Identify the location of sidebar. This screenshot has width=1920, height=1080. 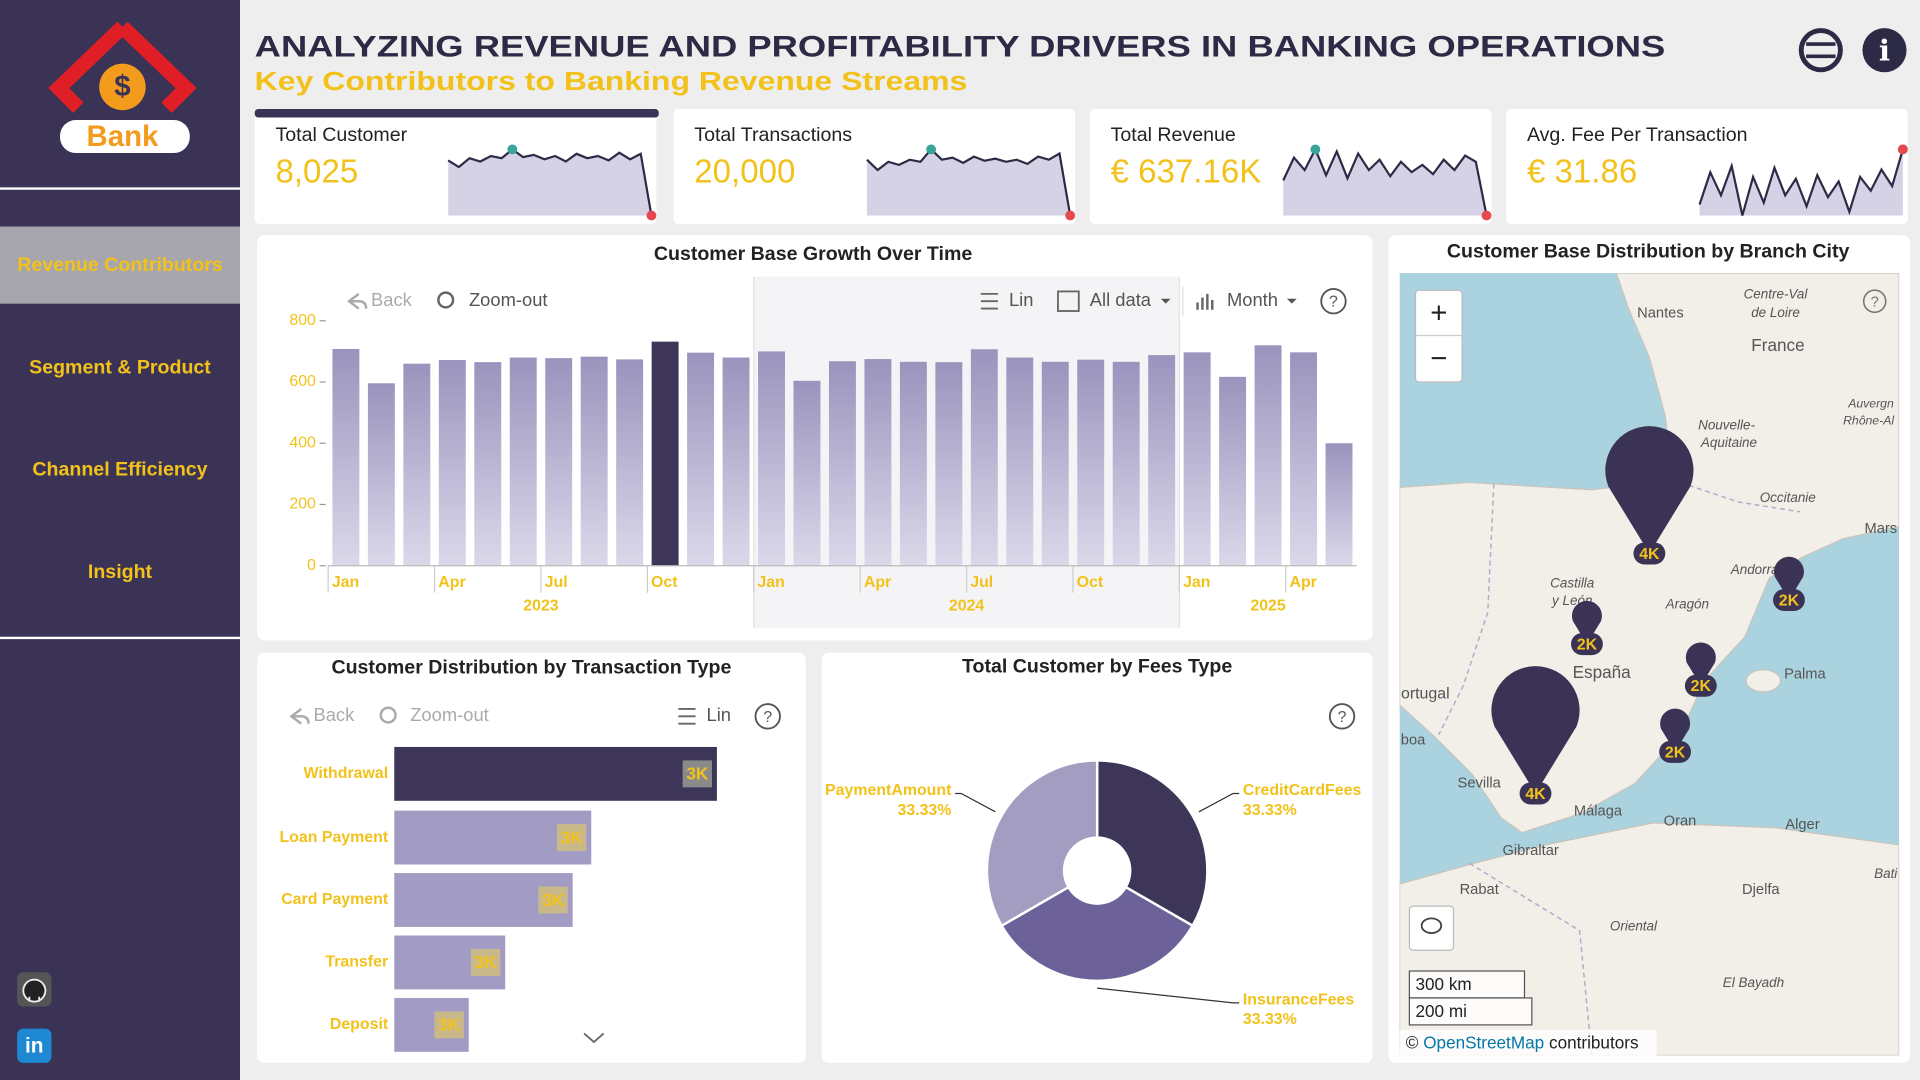
(120, 540).